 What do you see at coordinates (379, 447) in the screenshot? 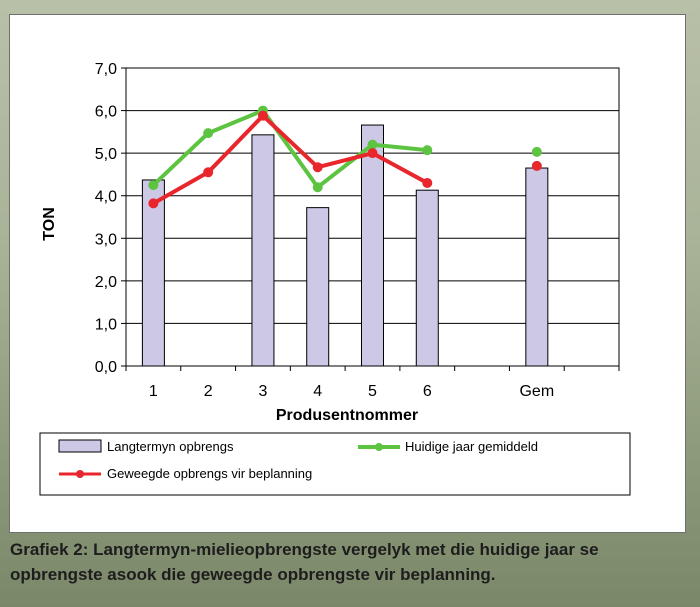
I see `legend-swatch-green-marker` at bounding box center [379, 447].